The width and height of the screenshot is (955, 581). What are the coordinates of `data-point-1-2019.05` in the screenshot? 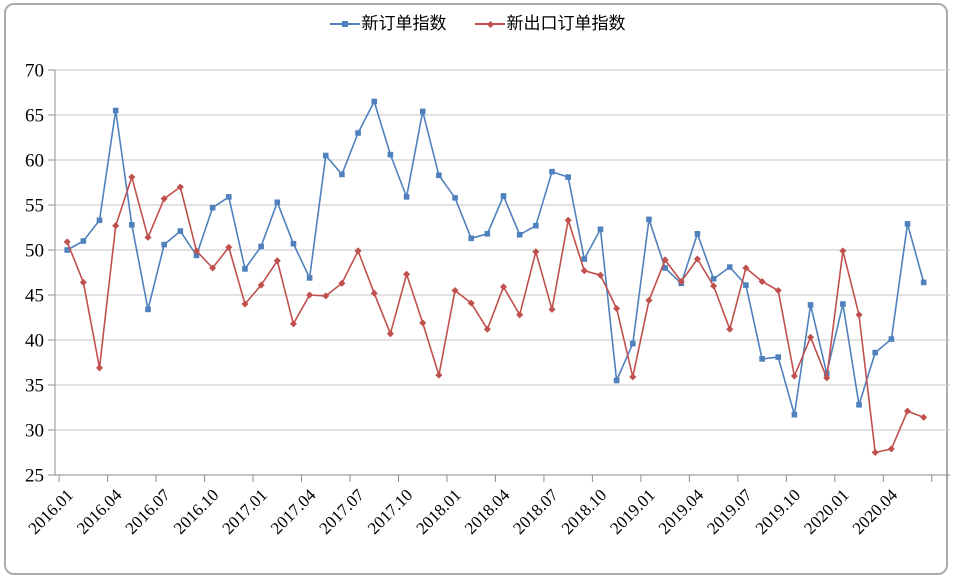 It's located at (714, 286).